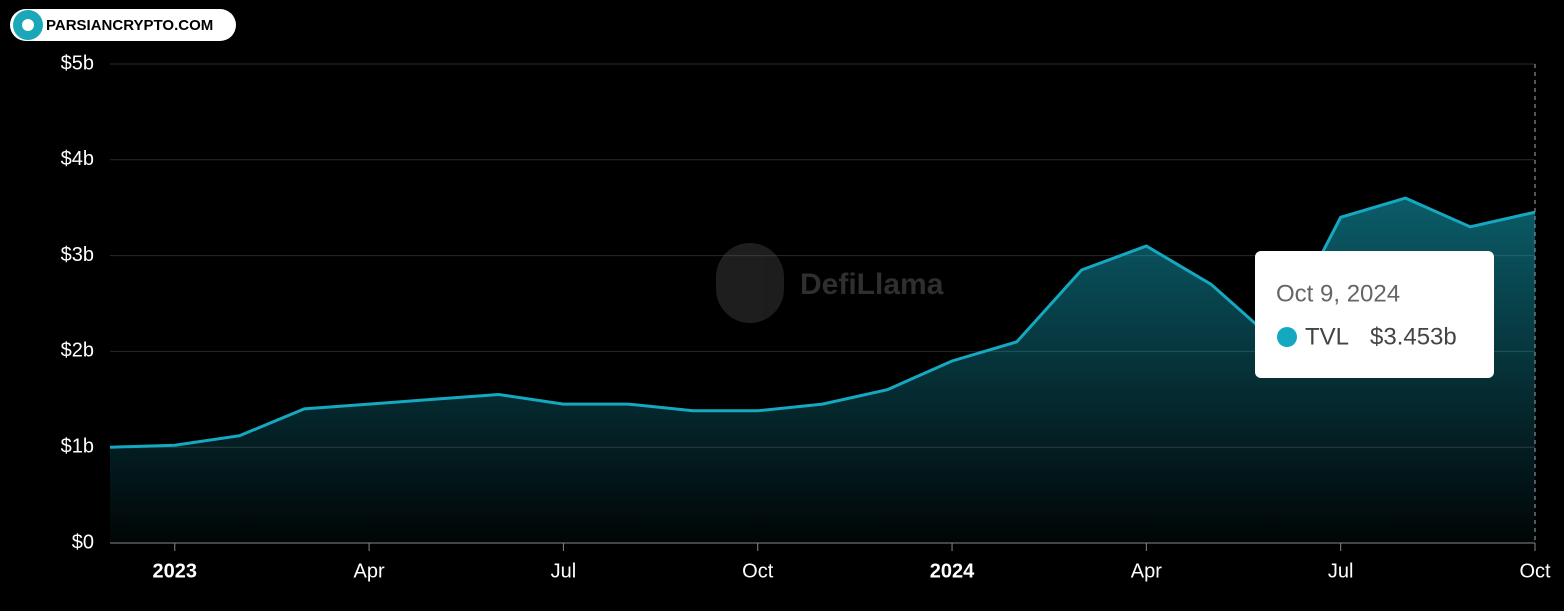  What do you see at coordinates (77, 446) in the screenshot?
I see `y-tick-label: $1b` at bounding box center [77, 446].